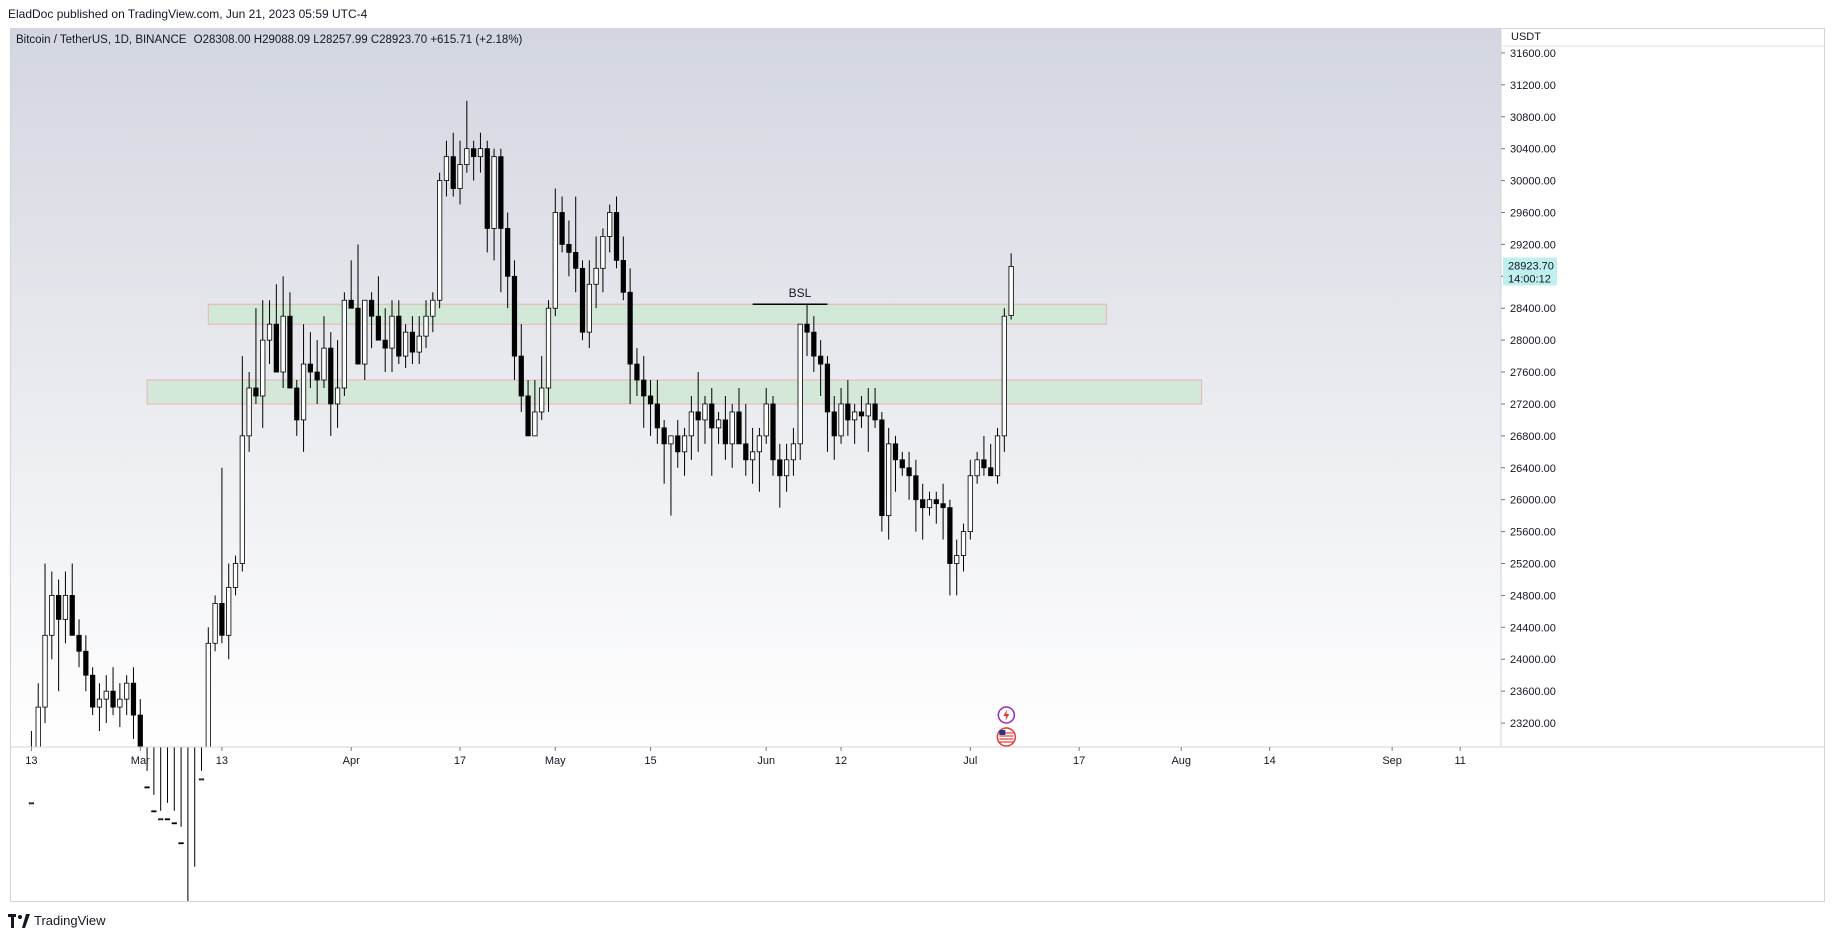 This screenshot has width=1835, height=939. Describe the element at coordinates (1533, 437) in the screenshot. I see `price-tick-label: 26800.00` at that location.